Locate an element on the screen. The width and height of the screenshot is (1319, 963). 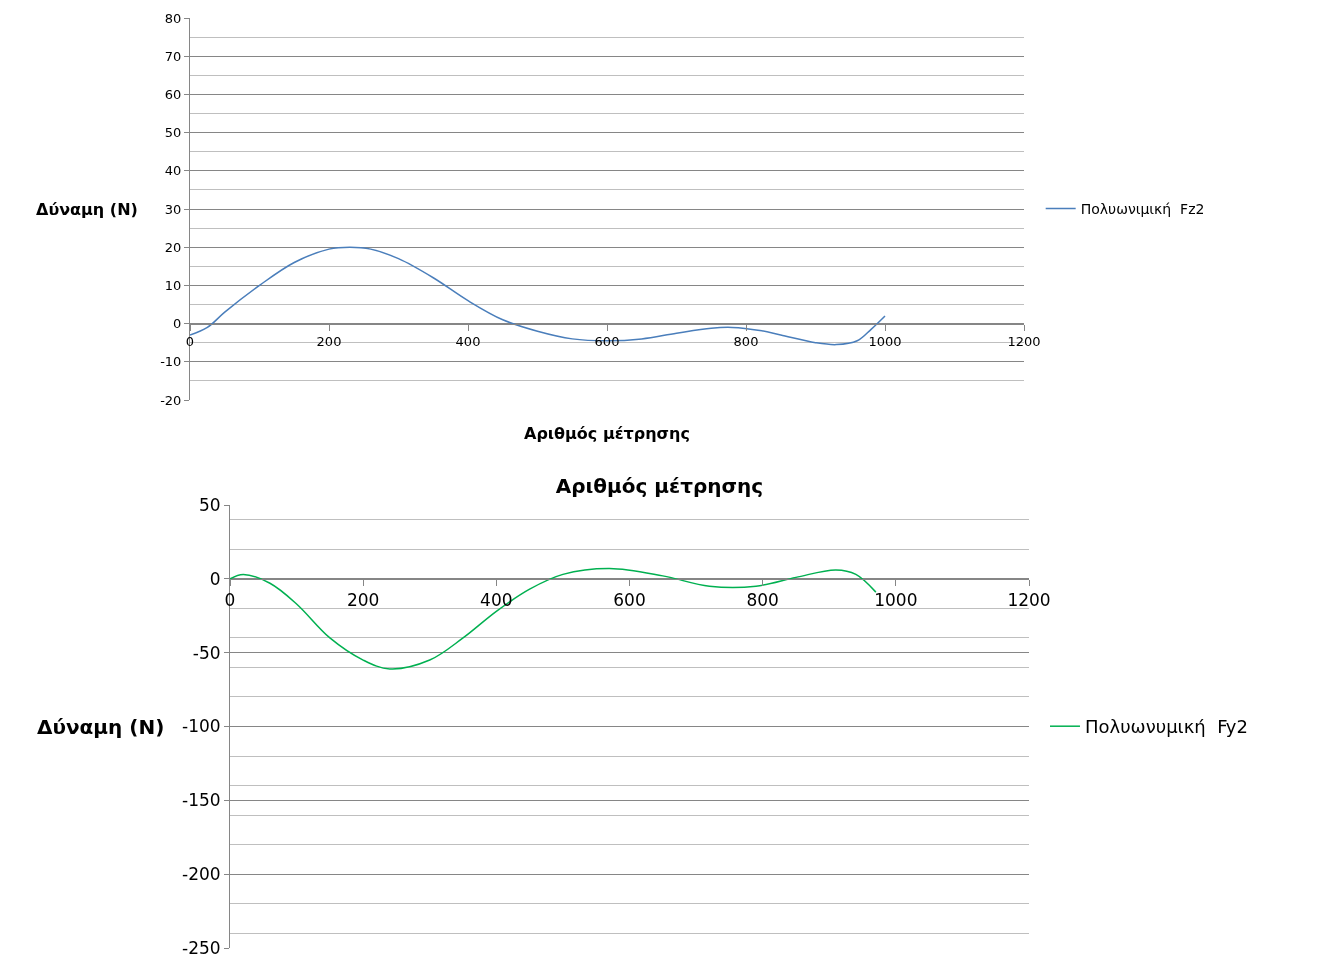
y-tick-label: 60 is located at coordinates (173, 94).